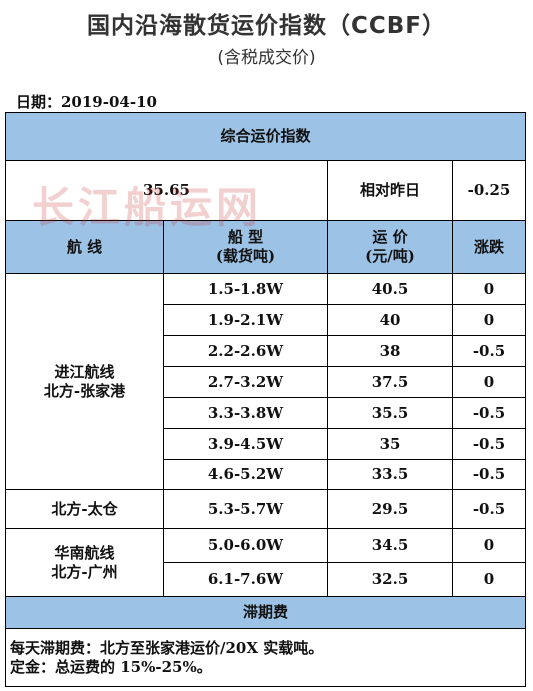 The image size is (533, 691). I want to click on demurrage-note-line: 定金：总运费的 15%-25%。, so click(111, 666).